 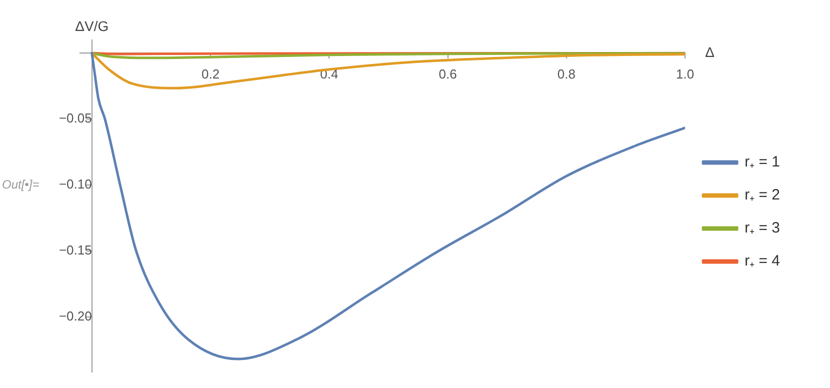 I want to click on legend-label: r₊ = 1, so click(x=762, y=162).